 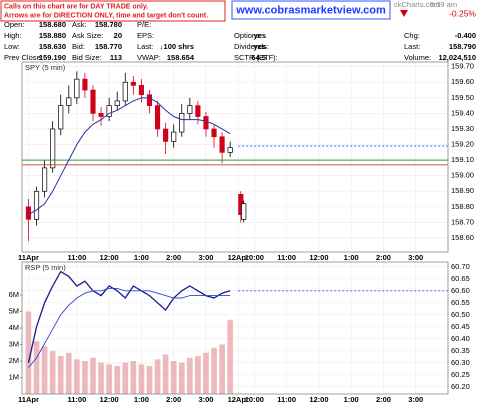 I want to click on link-box, so click(x=311, y=10).